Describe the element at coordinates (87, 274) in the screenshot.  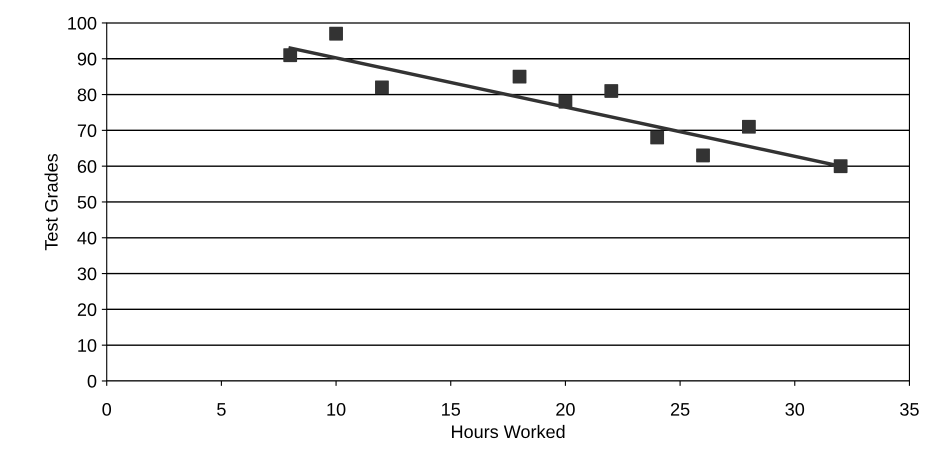
I see `y-tick-label: 30` at that location.